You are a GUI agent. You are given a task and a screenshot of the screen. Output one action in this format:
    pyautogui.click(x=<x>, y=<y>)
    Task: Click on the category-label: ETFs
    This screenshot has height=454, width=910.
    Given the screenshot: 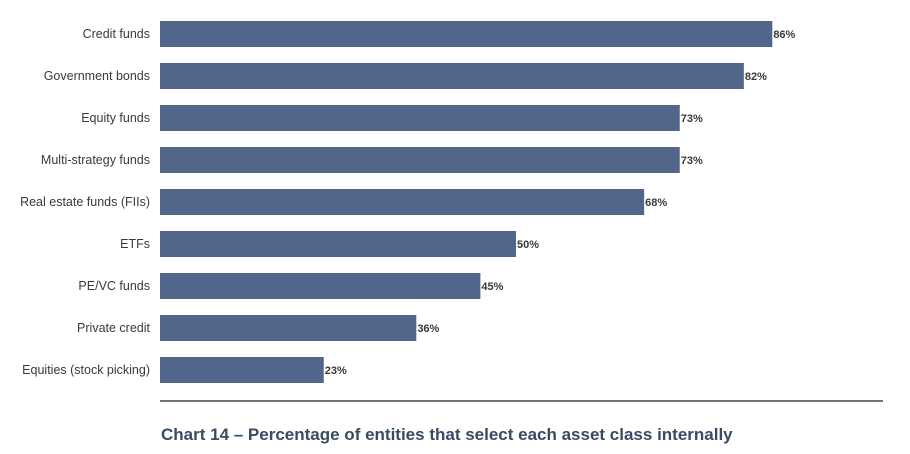 What is the action you would take?
    pyautogui.click(x=135, y=244)
    